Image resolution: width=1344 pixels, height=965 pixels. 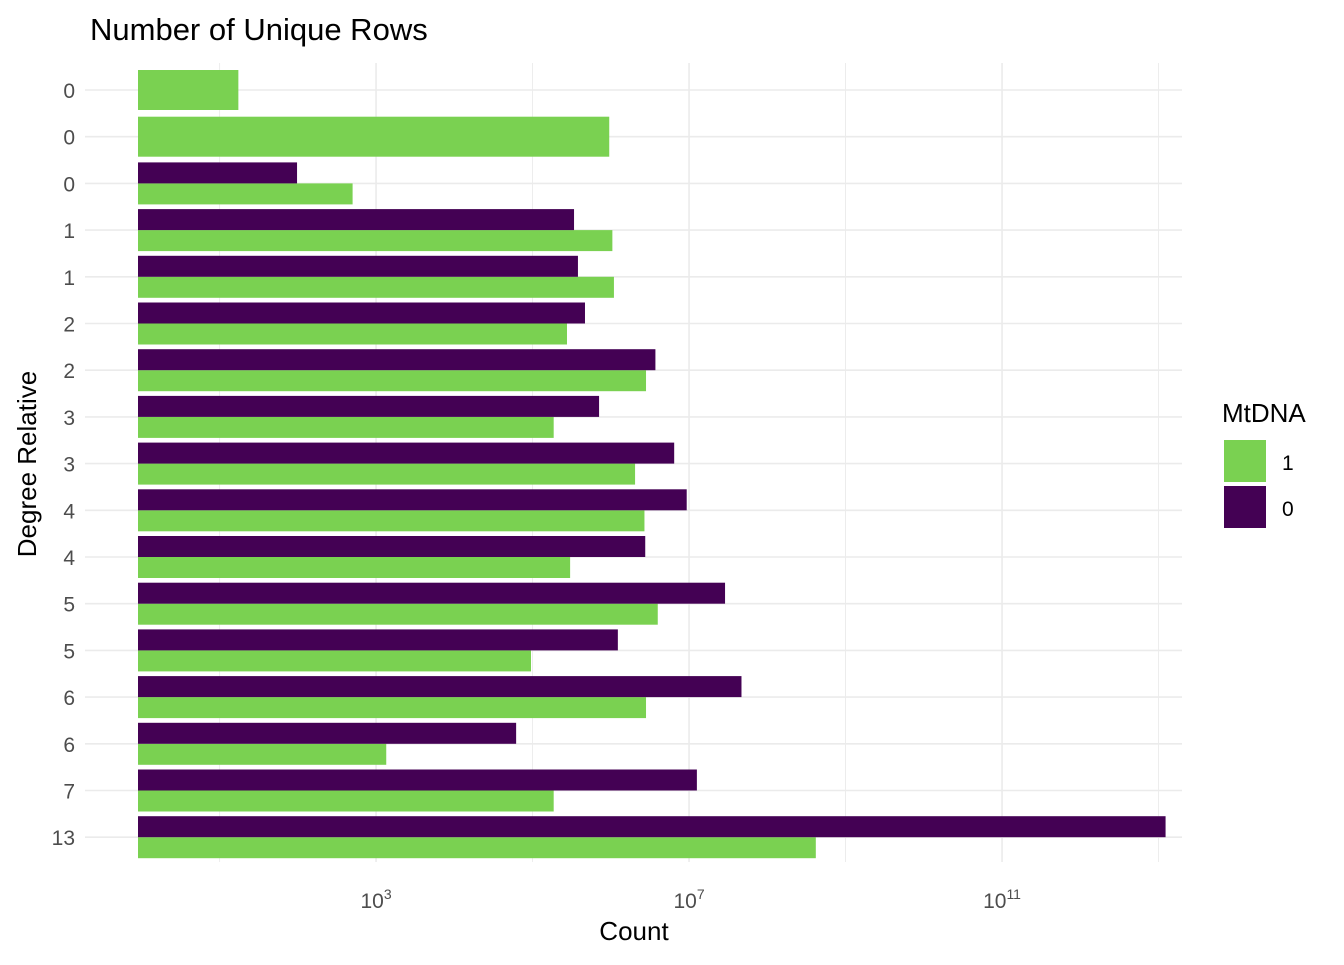 I want to click on x-axis-label: Count, so click(x=634, y=931).